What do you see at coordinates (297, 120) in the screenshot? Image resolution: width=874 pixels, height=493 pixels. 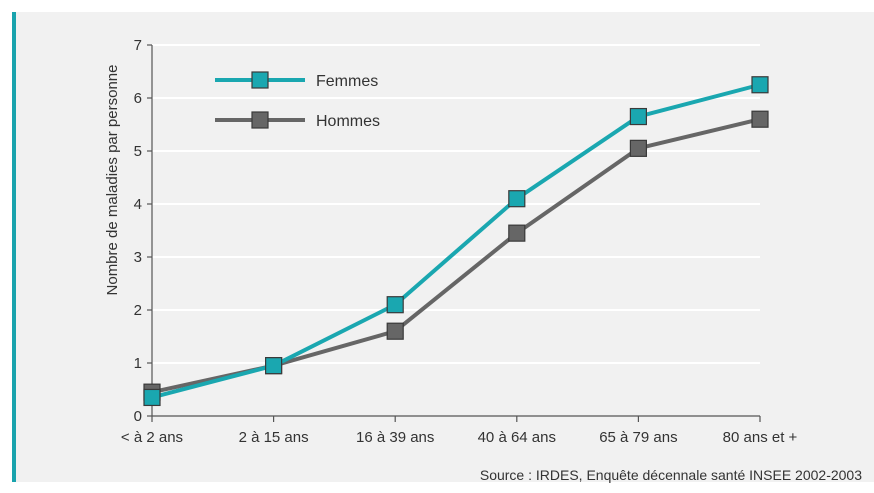 I see `legend-item-hommes: Hommes` at bounding box center [297, 120].